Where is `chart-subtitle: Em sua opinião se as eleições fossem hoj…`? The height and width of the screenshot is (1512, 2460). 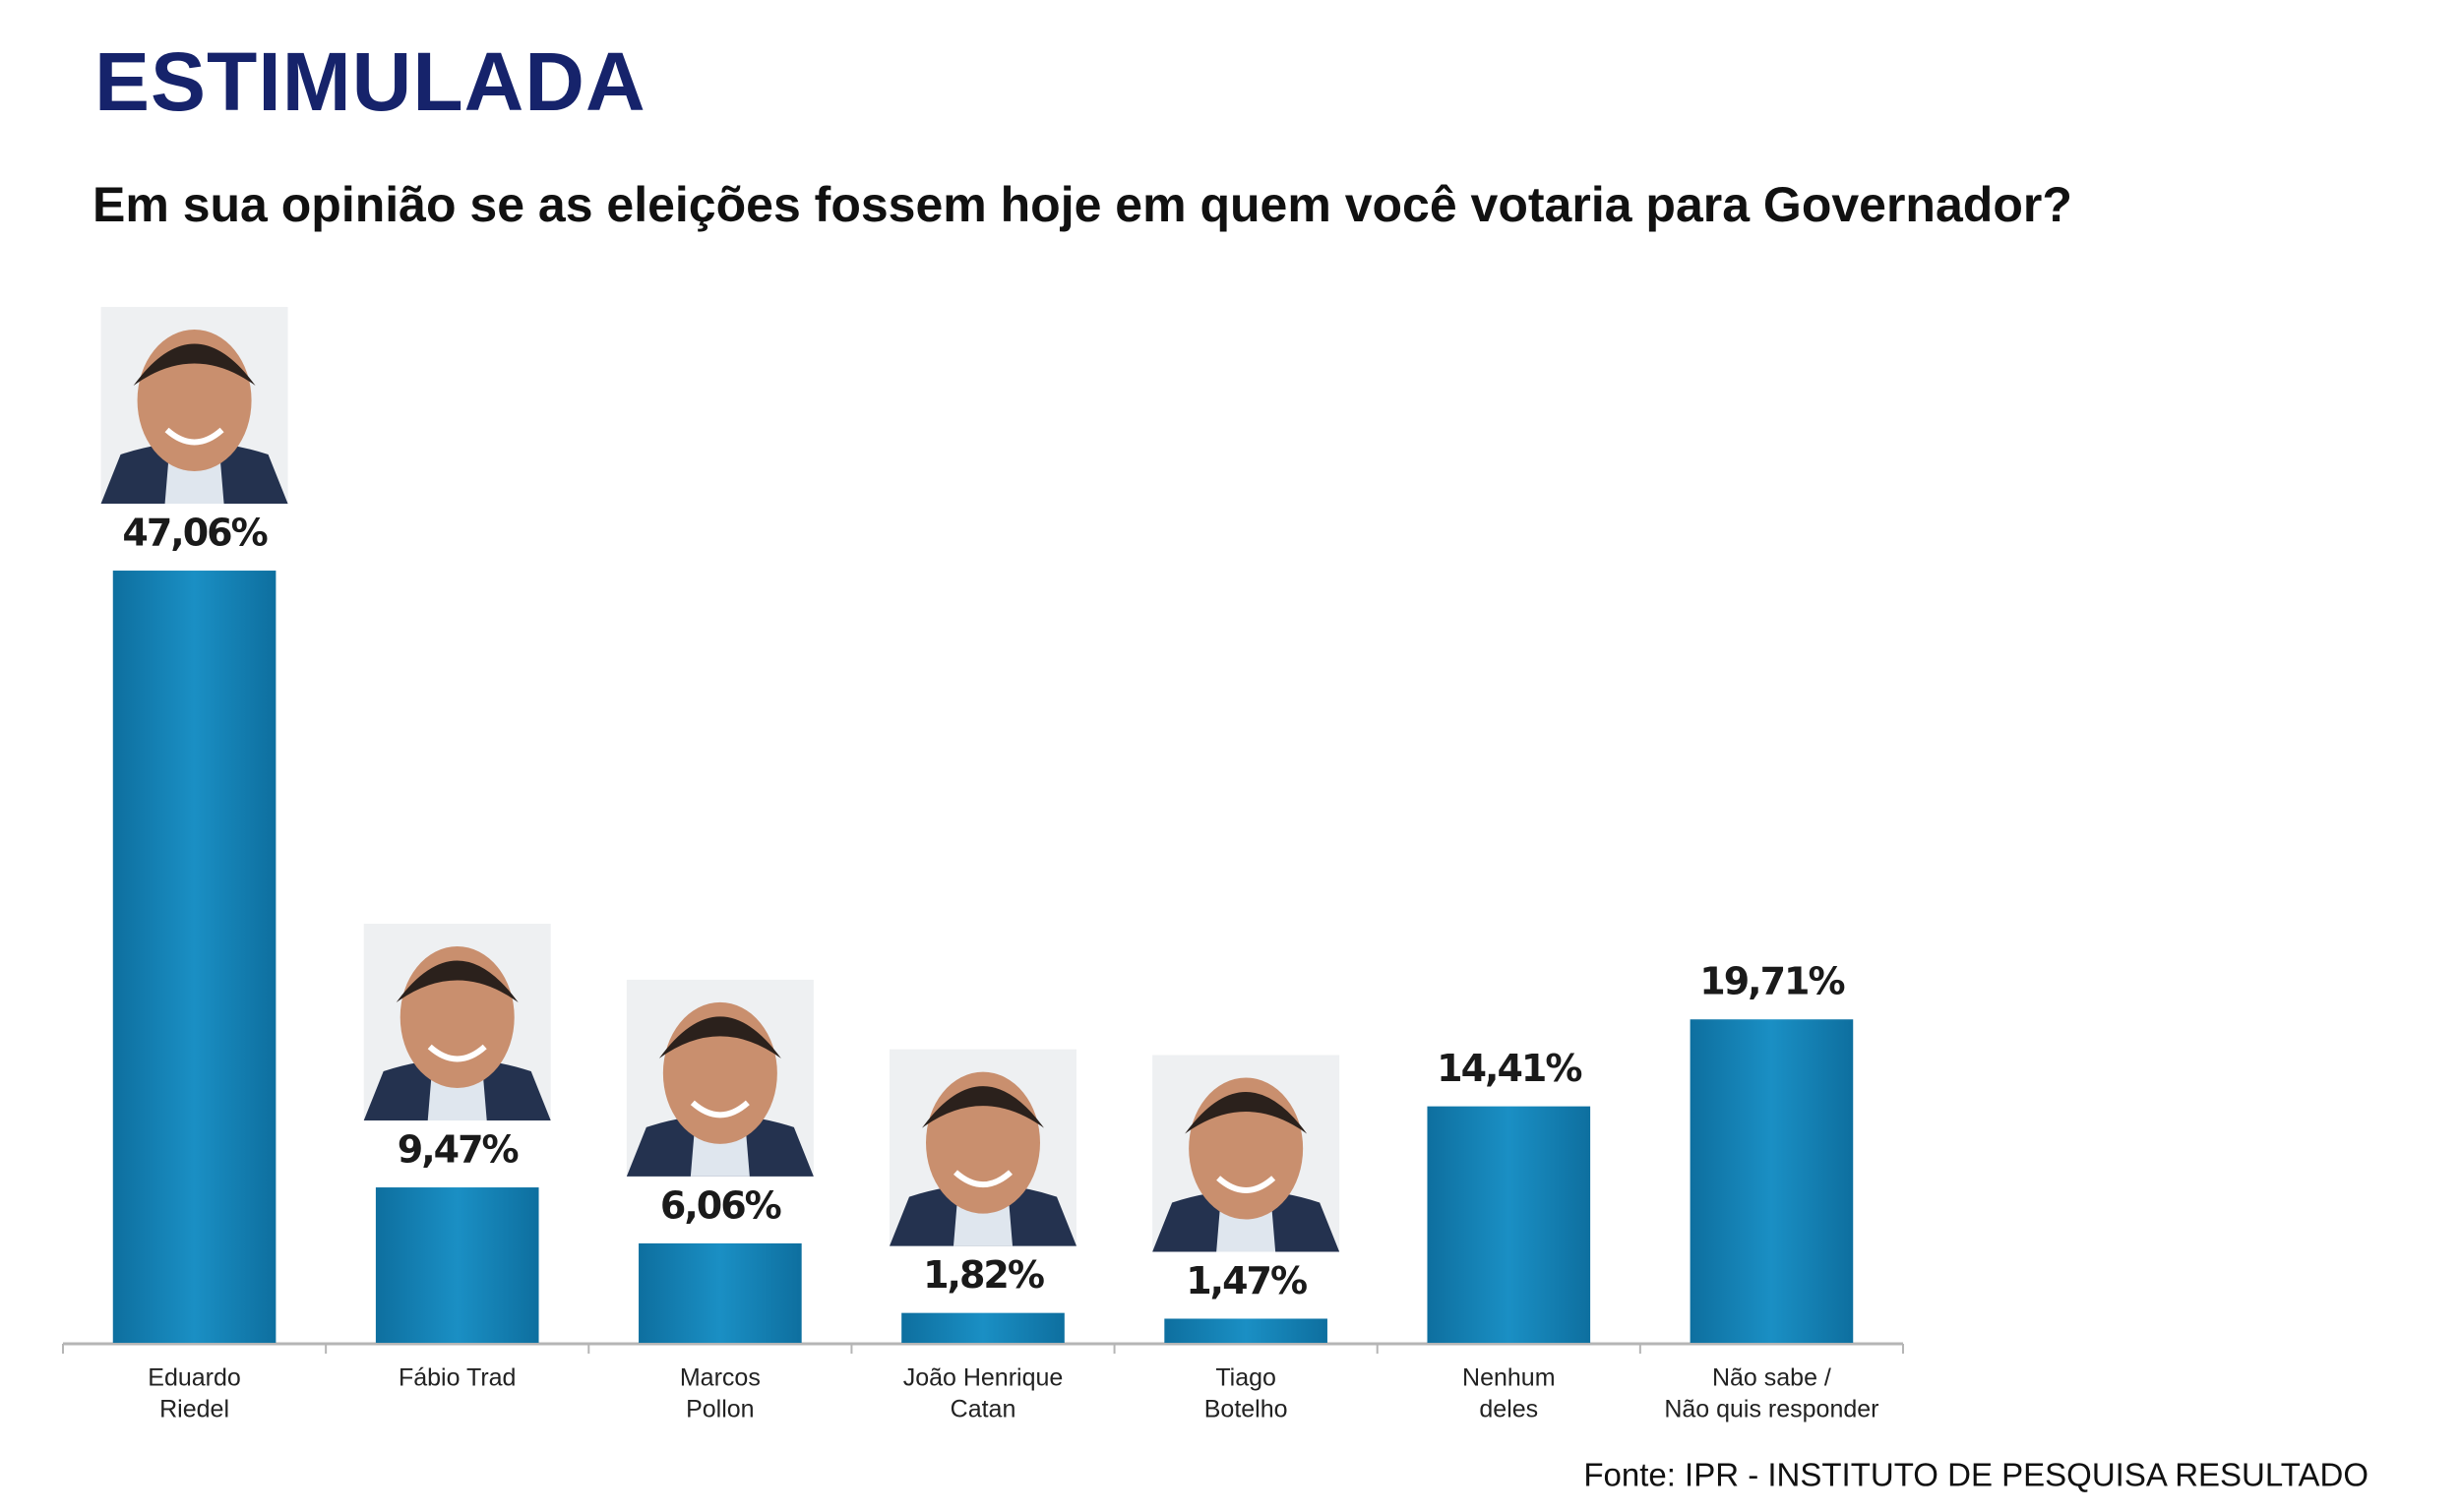
chart-subtitle: Em sua opinião se as eleições fossem hoj… is located at coordinates (1082, 205).